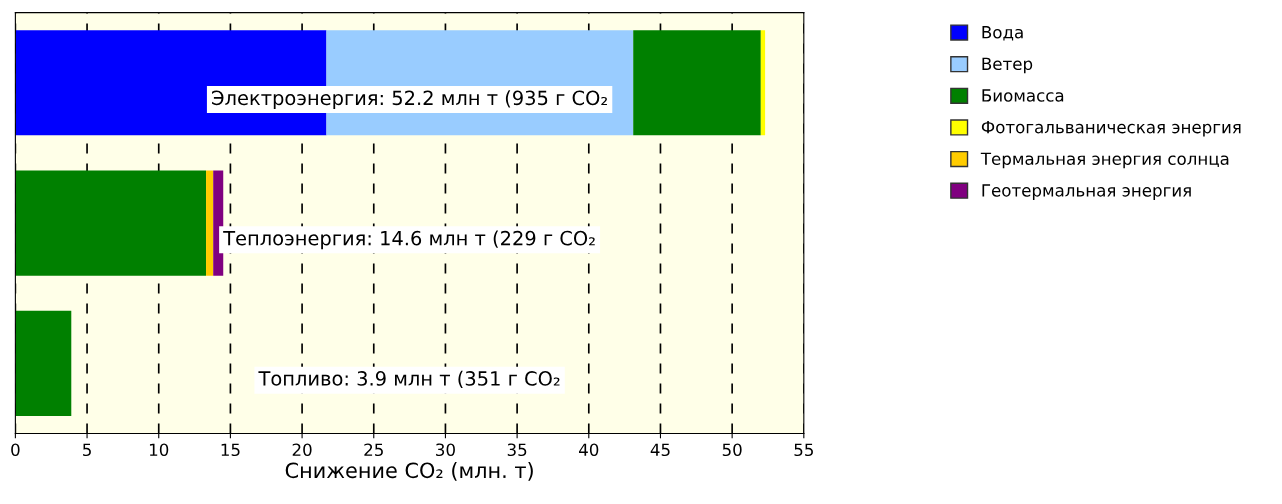 This screenshot has width=1282, height=504. What do you see at coordinates (230, 450) in the screenshot?
I see `x-tick-label: 15` at bounding box center [230, 450].